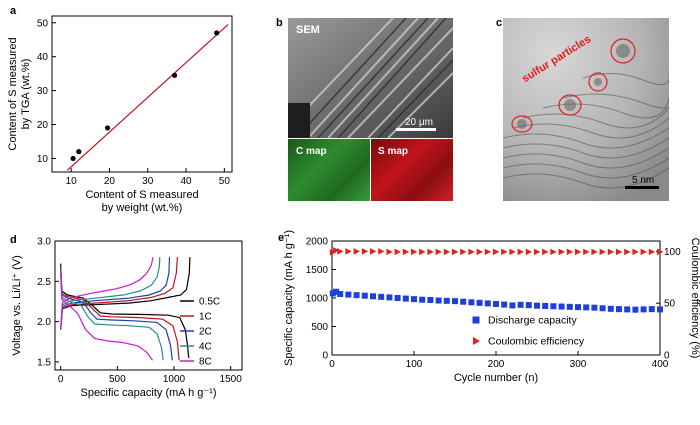 Image resolution: width=700 pixels, height=425 pixels. I want to click on sem-image, so click(370, 78).